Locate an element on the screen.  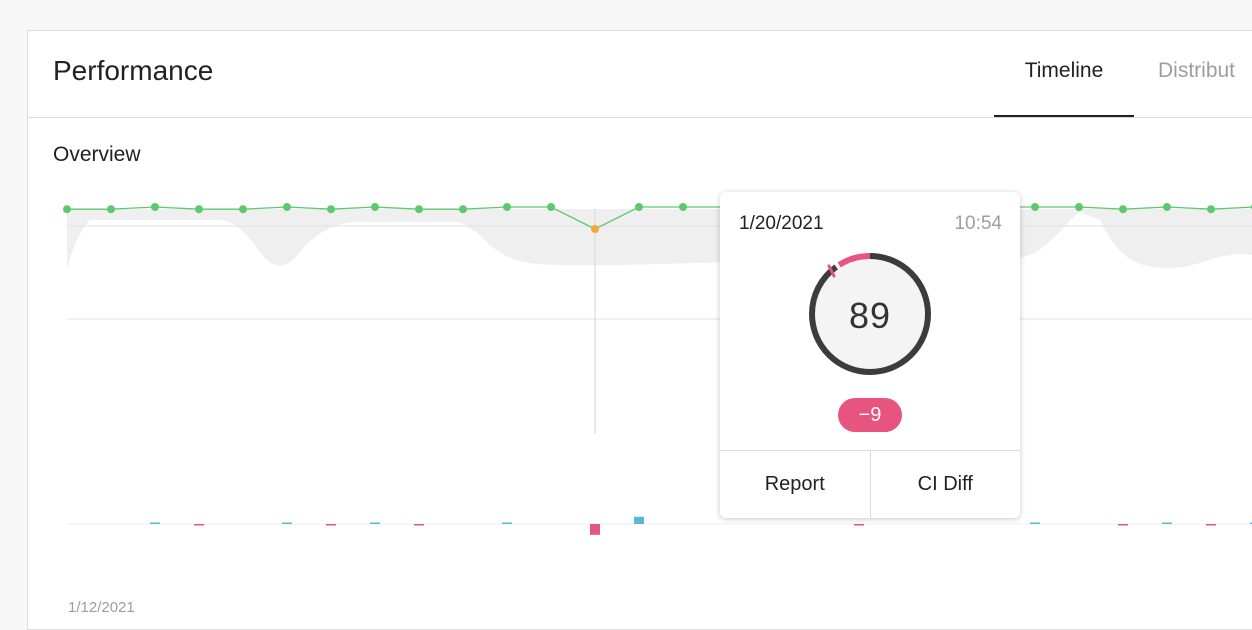
tooltip-score: 89 is located at coordinates (870, 315).